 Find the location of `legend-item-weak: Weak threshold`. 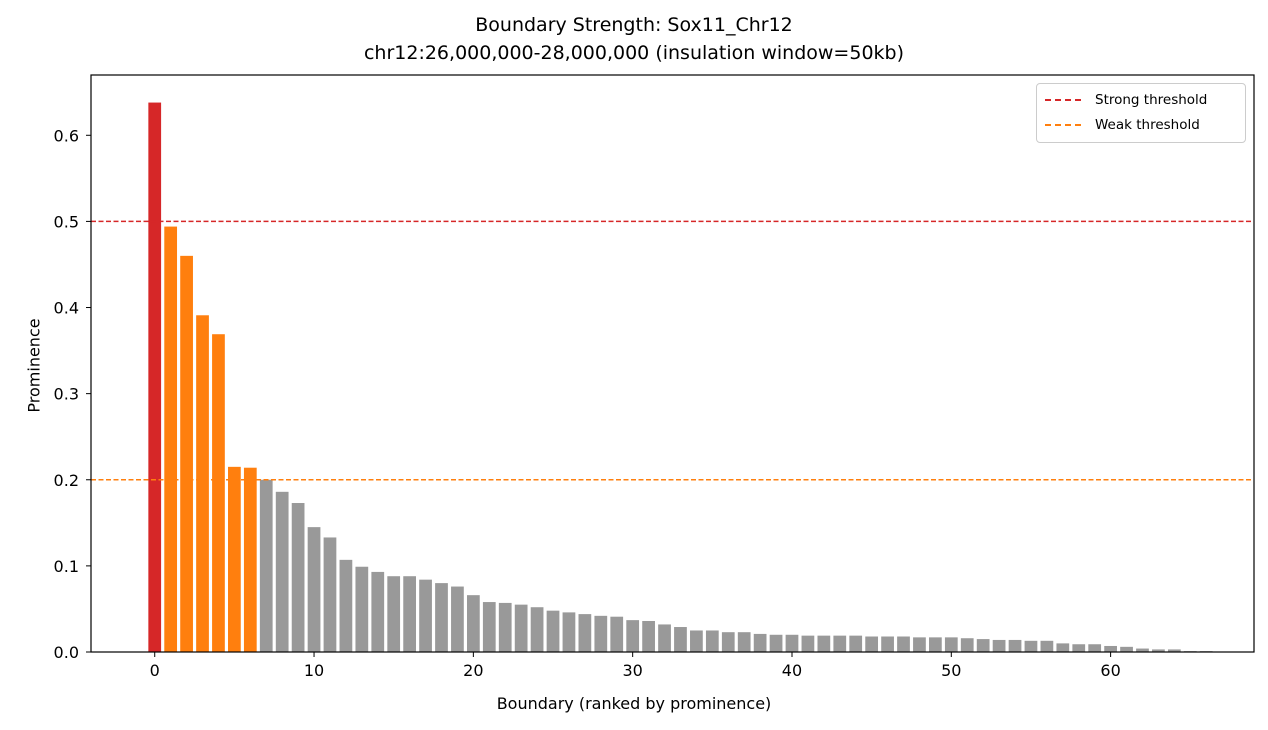

legend-item-weak: Weak threshold is located at coordinates (1122, 125).